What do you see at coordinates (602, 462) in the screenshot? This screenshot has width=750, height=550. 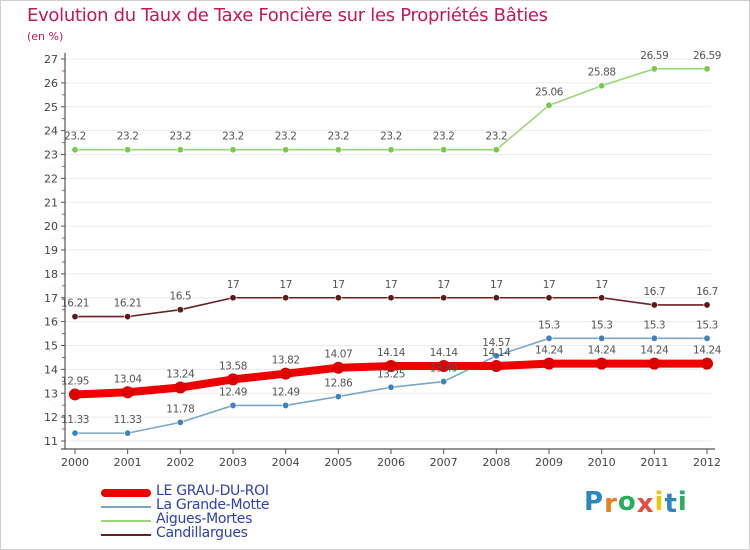 I see `x-tick-label: 2010` at bounding box center [602, 462].